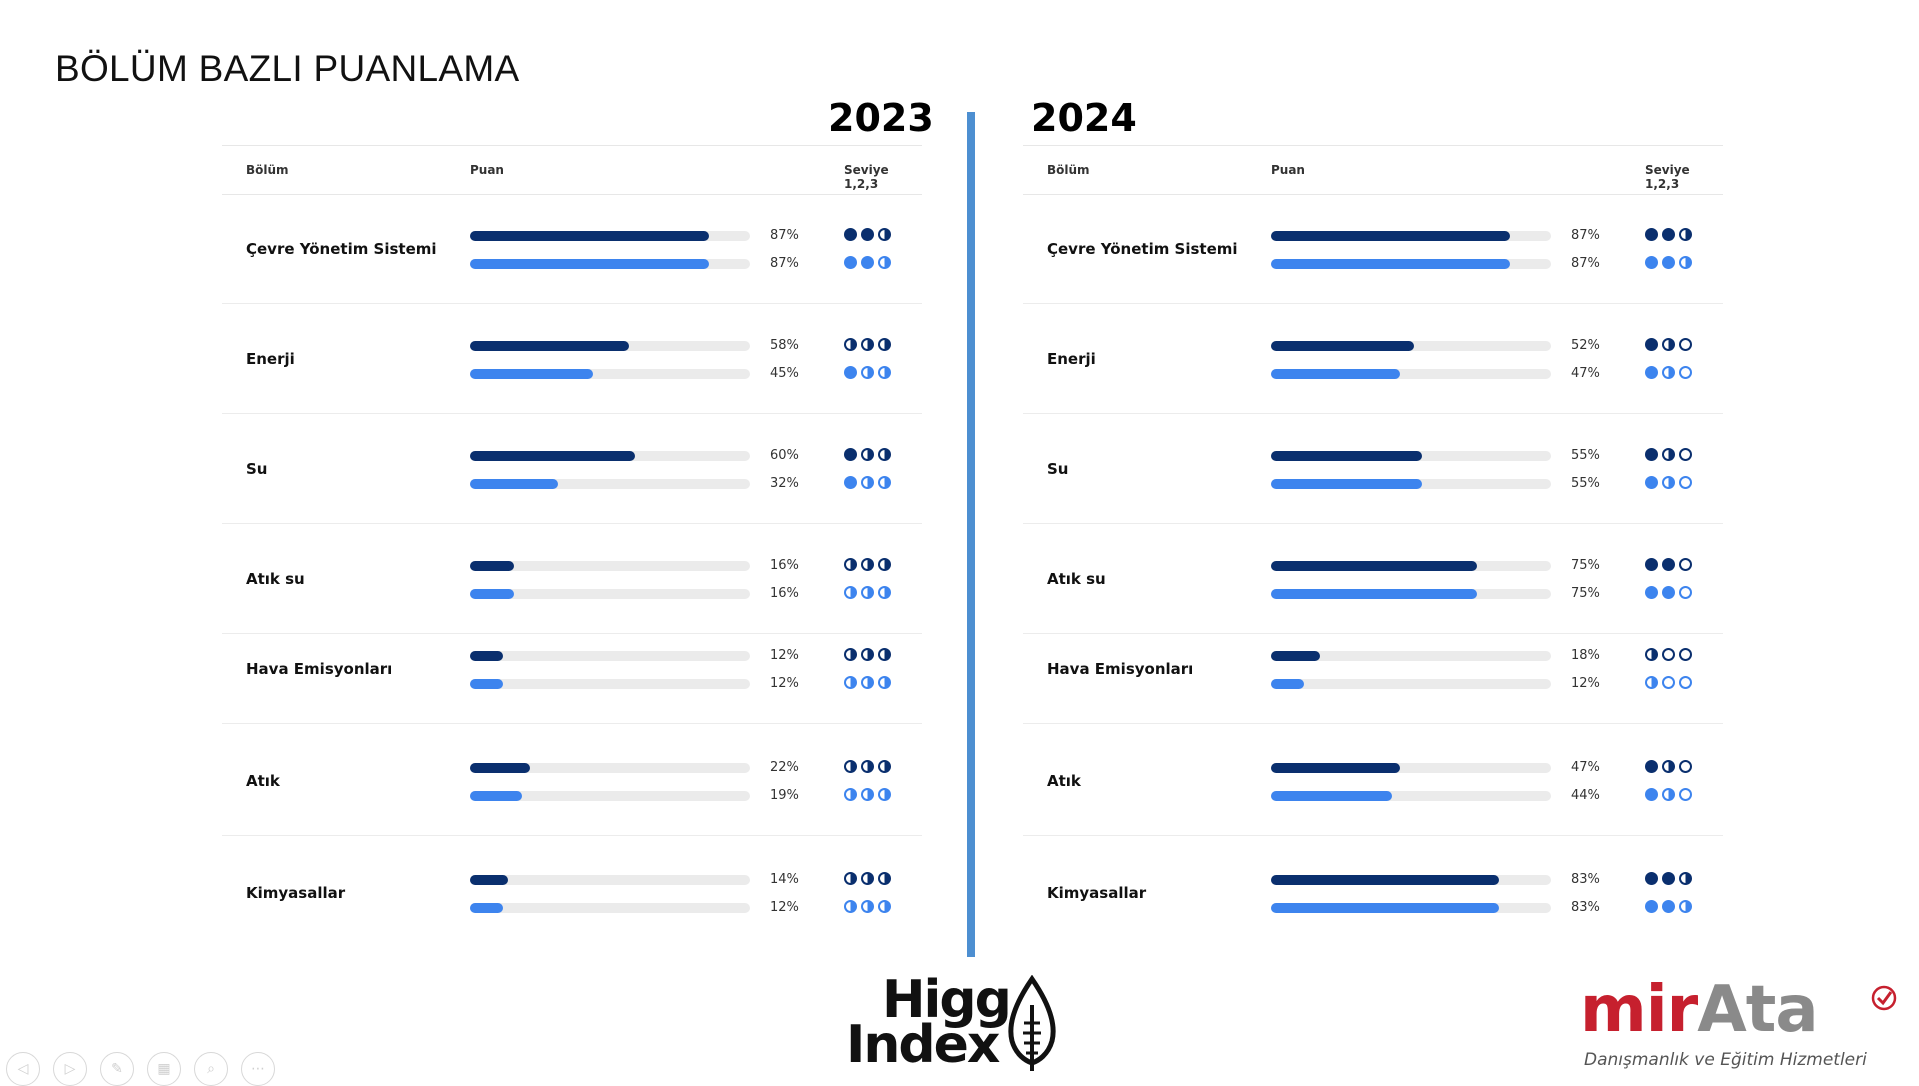  What do you see at coordinates (572, 578) in the screenshot?
I see `table-row: Atık su 16% 16%` at bounding box center [572, 578].